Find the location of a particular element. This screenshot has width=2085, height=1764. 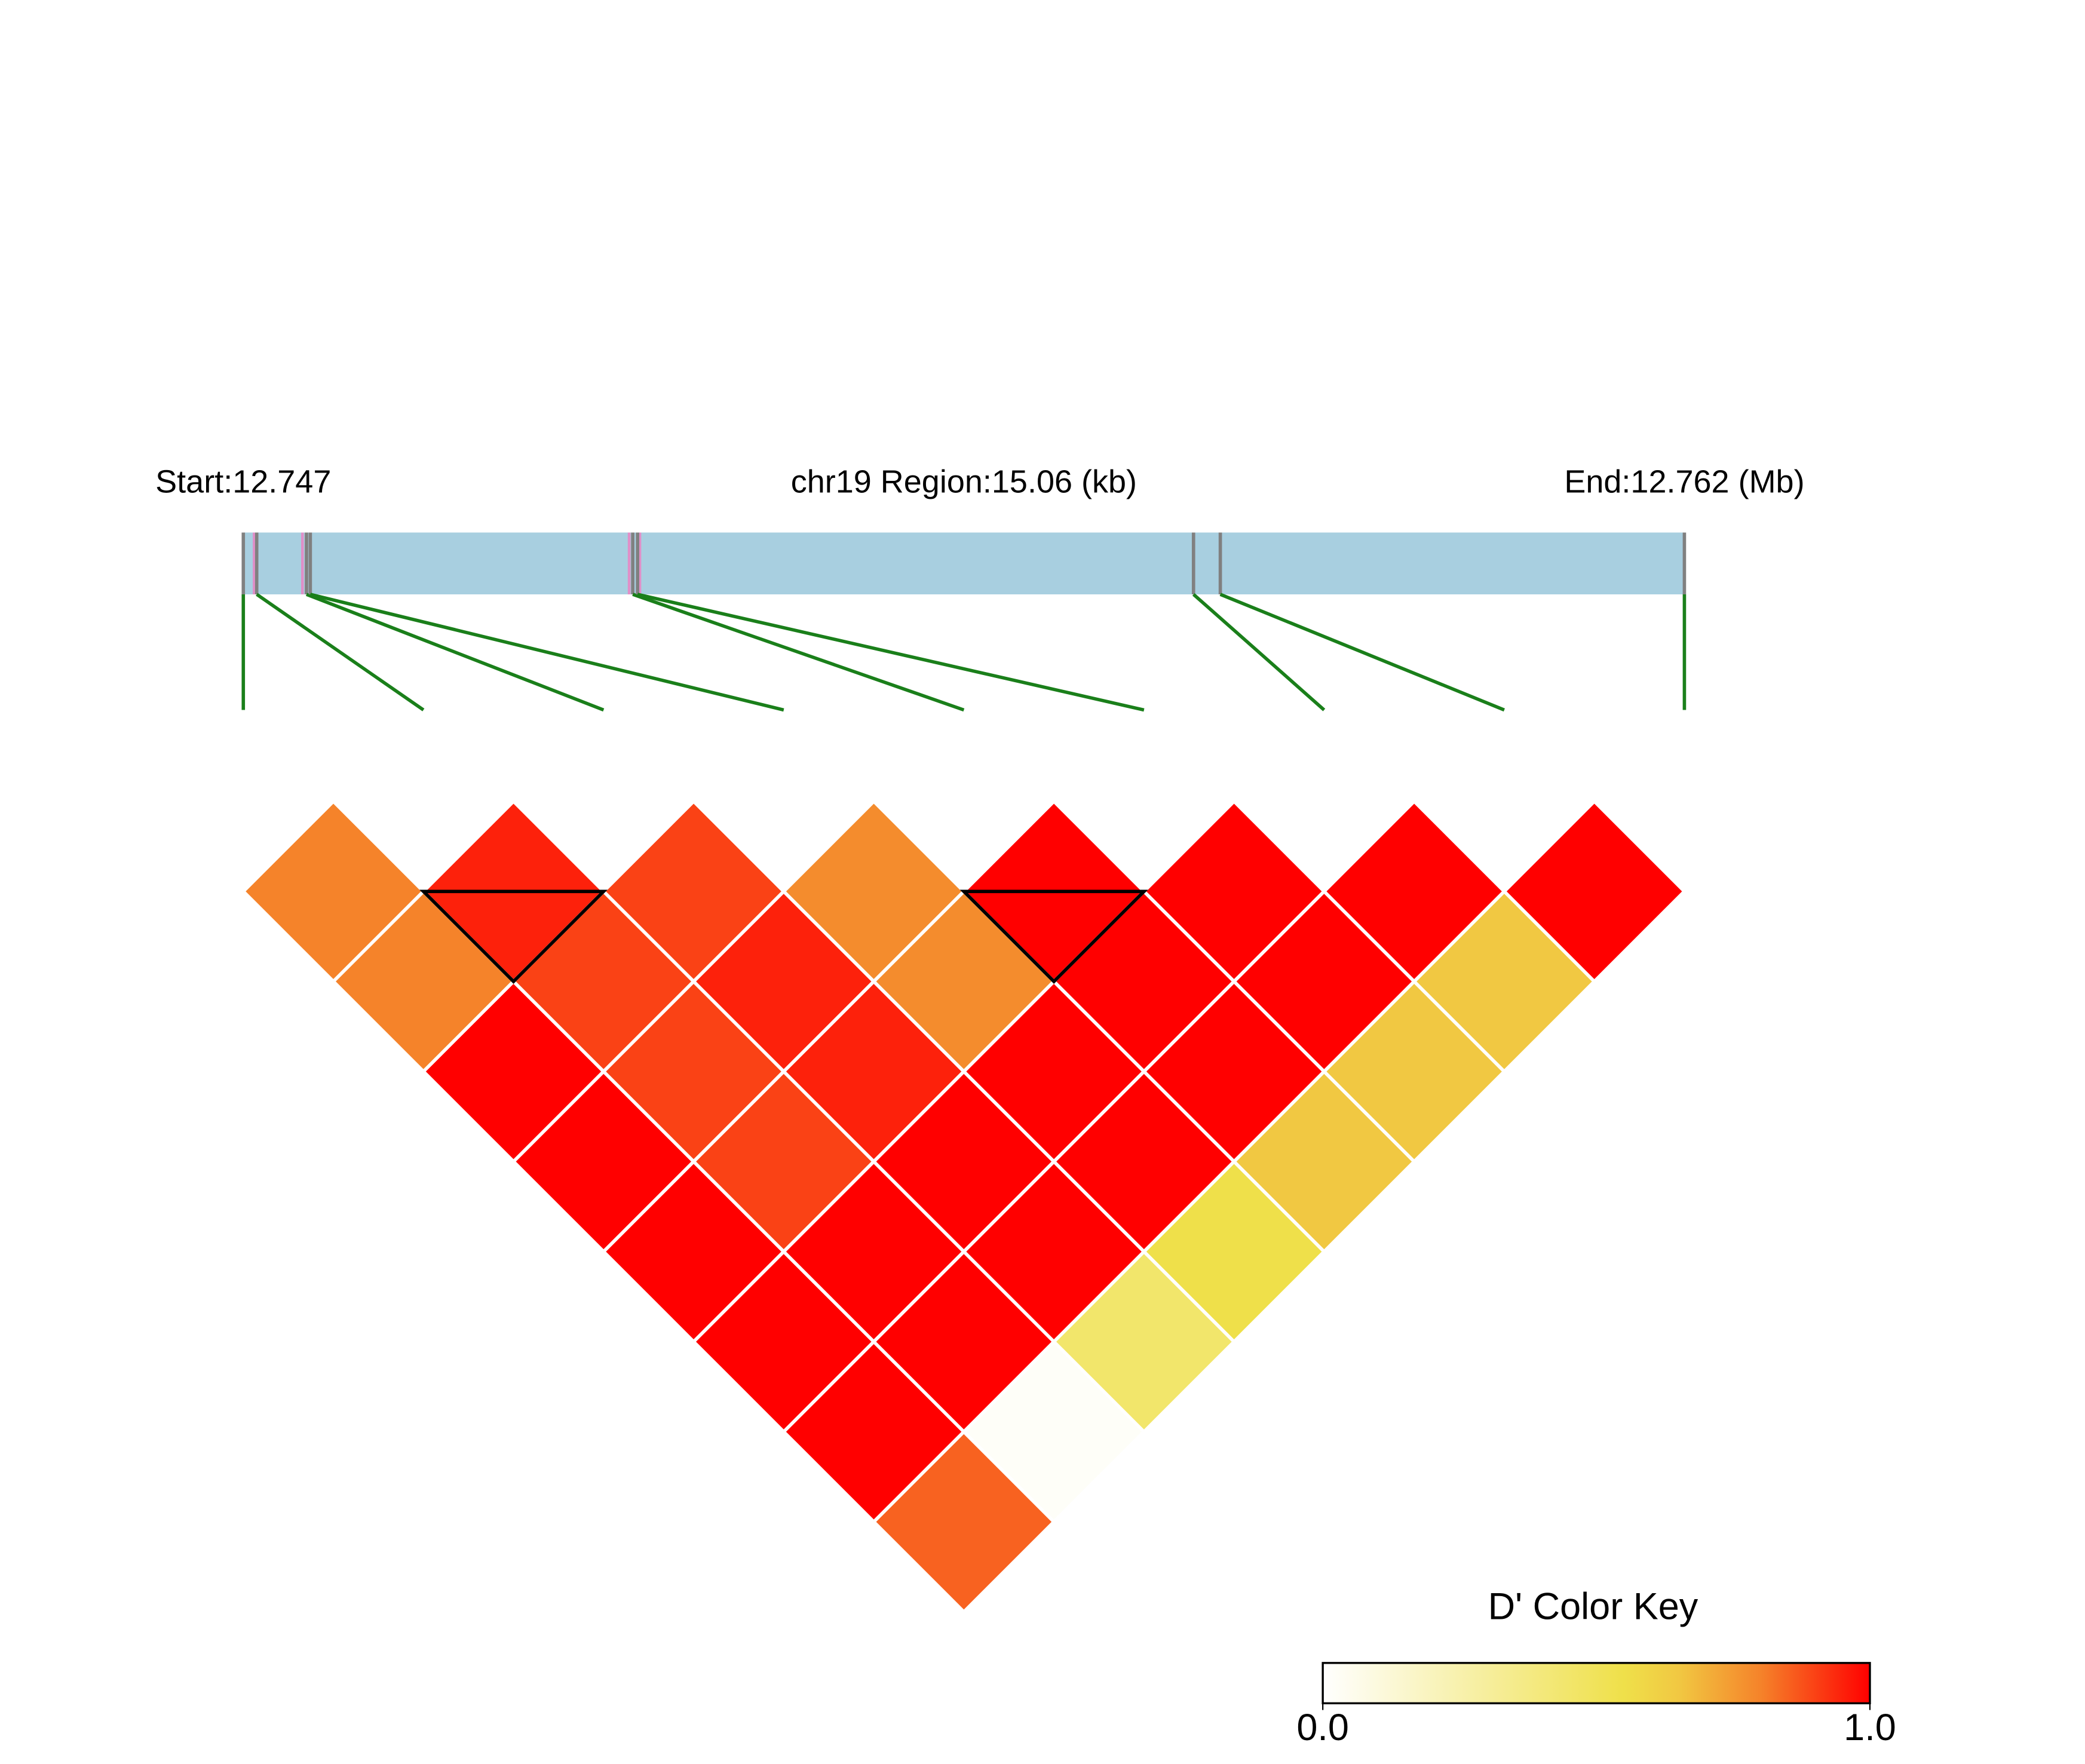

region-label: chr19 Region:15.06 (kb) is located at coordinates (964, 482).